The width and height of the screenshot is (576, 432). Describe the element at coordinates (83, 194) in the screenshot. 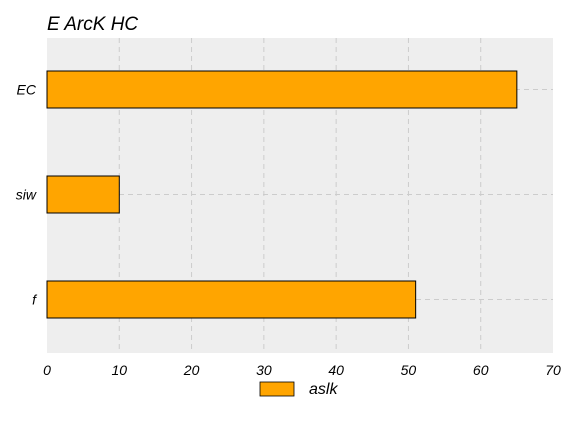

I see `bar-siw` at that location.